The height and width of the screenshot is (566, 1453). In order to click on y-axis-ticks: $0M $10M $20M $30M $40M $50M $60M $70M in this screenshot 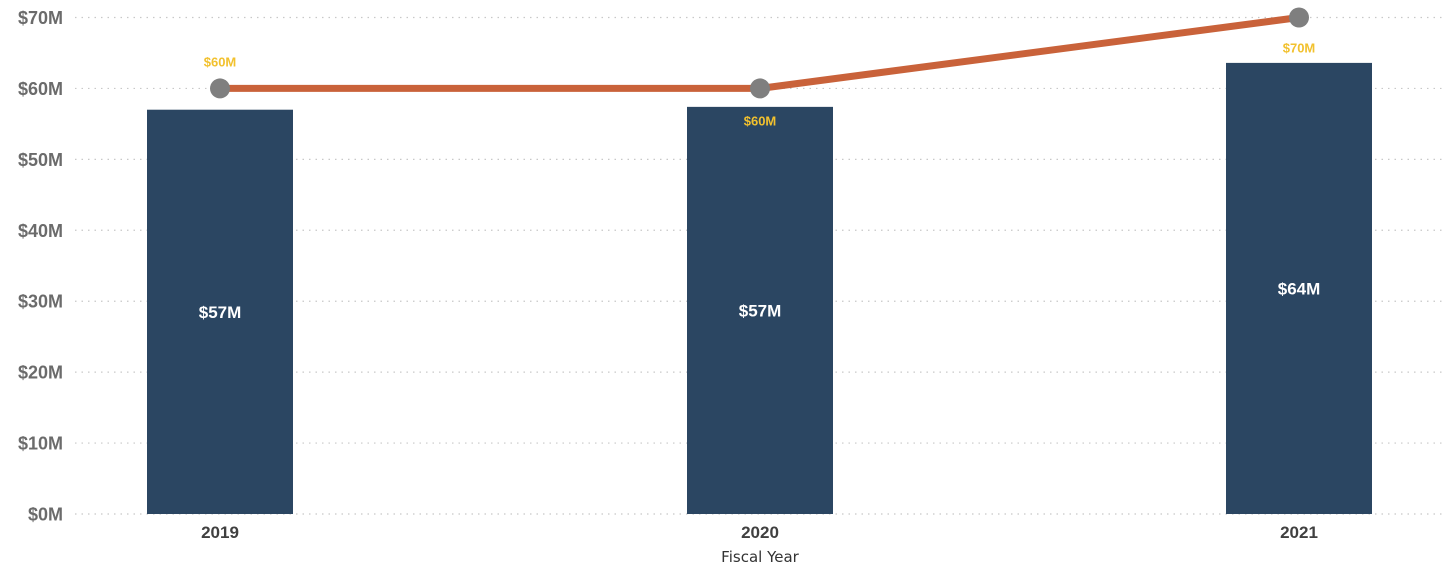, I will do `click(40, 266)`.